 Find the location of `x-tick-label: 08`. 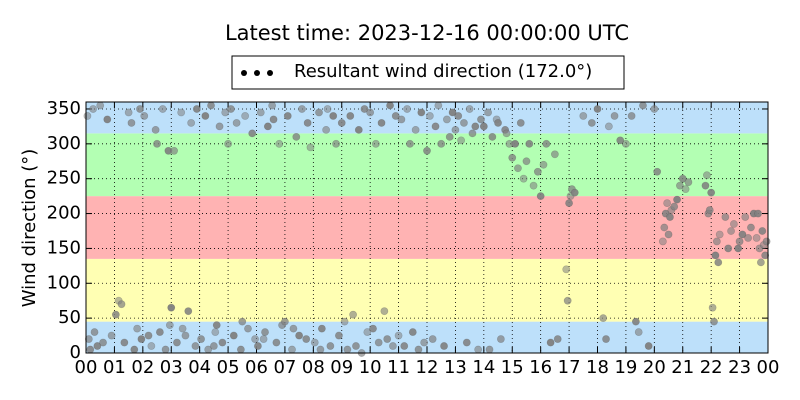

x-tick-label: 08 is located at coordinates (313, 367).